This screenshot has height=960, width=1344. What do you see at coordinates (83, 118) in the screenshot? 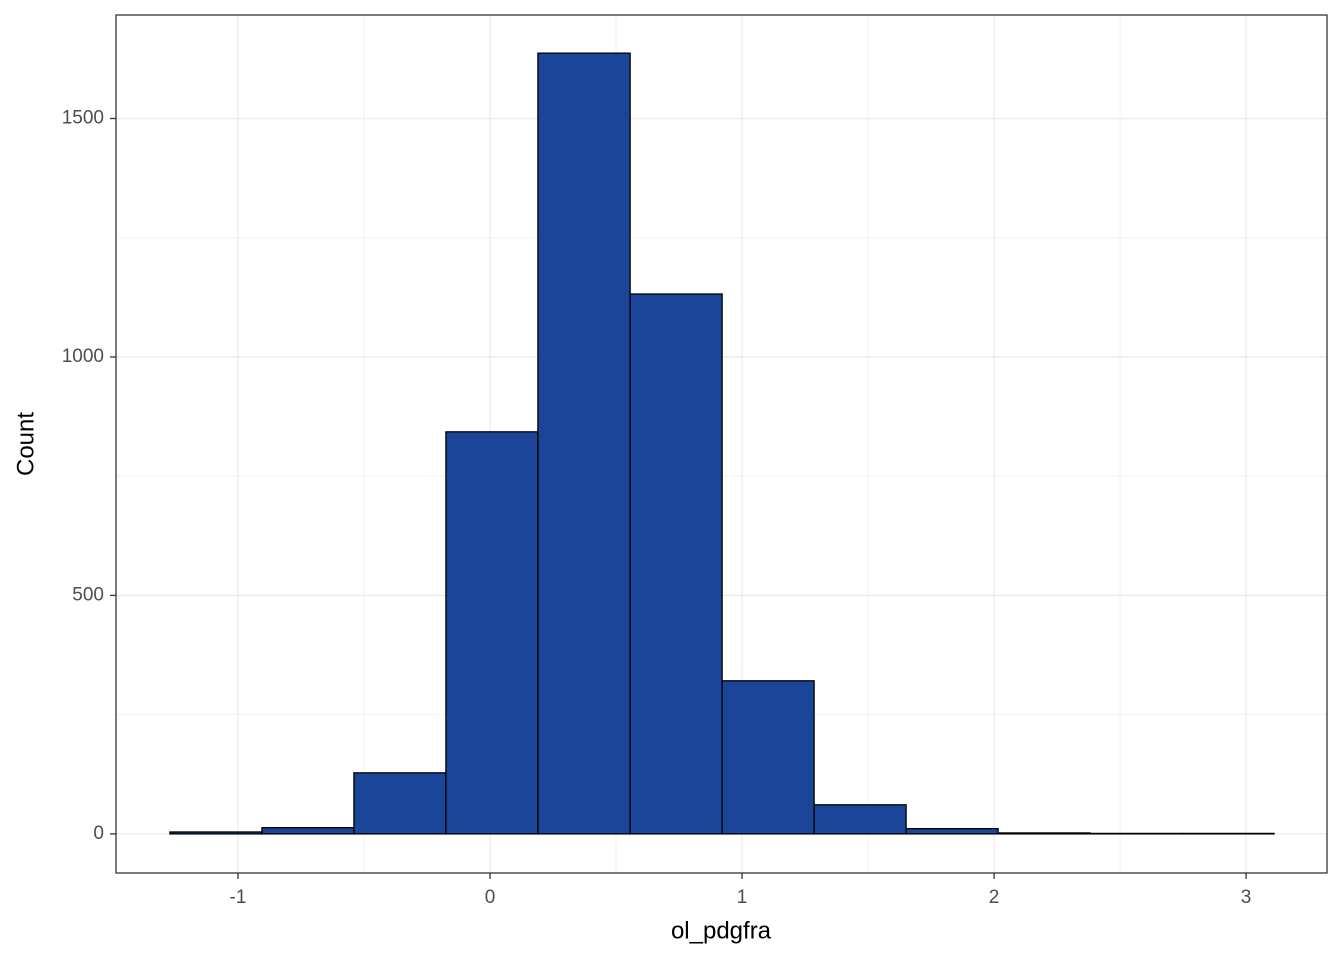
I see `y-tick-label: 1500` at bounding box center [83, 118].